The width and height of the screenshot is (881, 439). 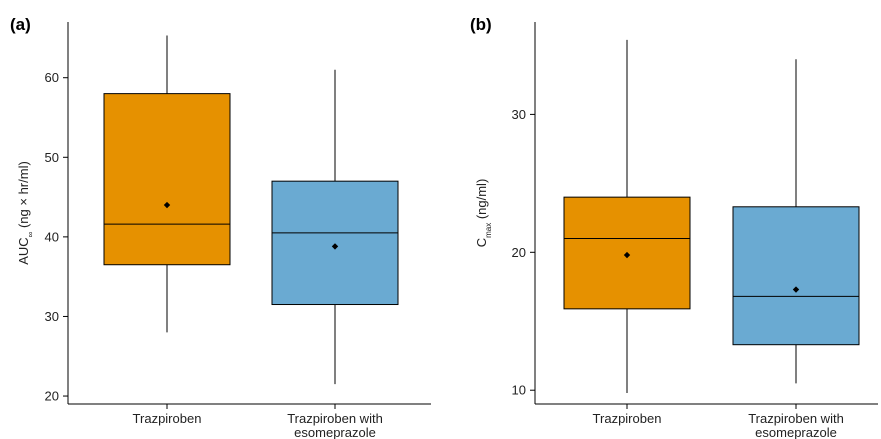 What do you see at coordinates (52, 236) in the screenshot?
I see `y-tick-label: 40` at bounding box center [52, 236].